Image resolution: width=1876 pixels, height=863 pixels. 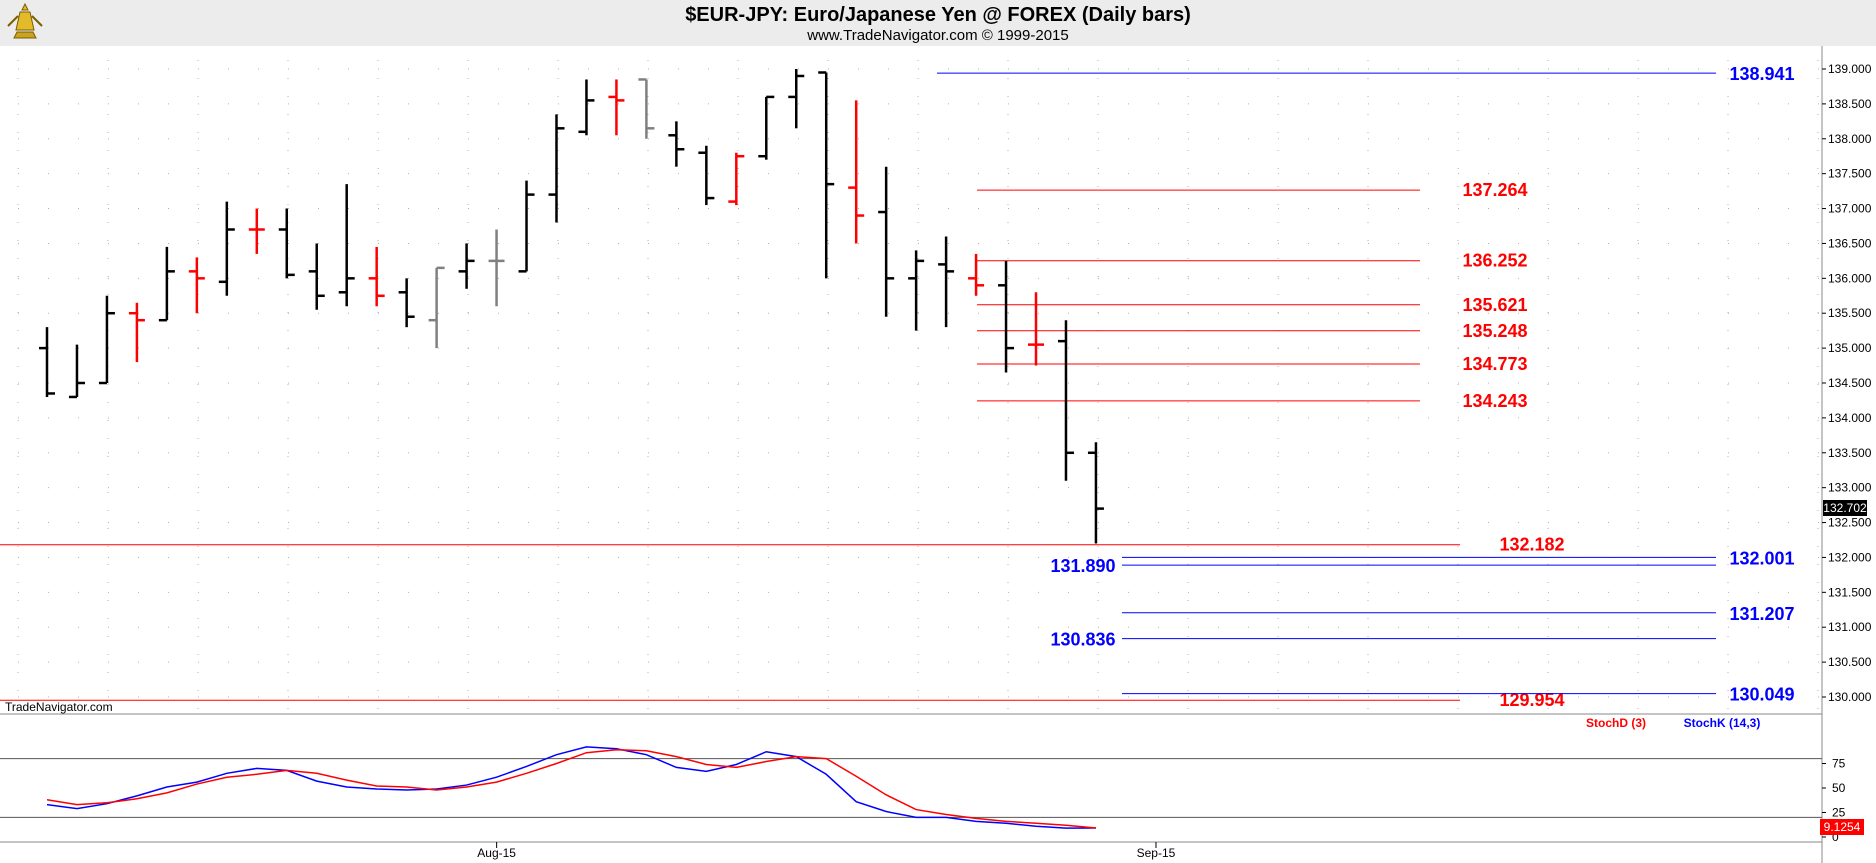 I want to click on stoch-tick-label: 25, so click(x=1839, y=813).